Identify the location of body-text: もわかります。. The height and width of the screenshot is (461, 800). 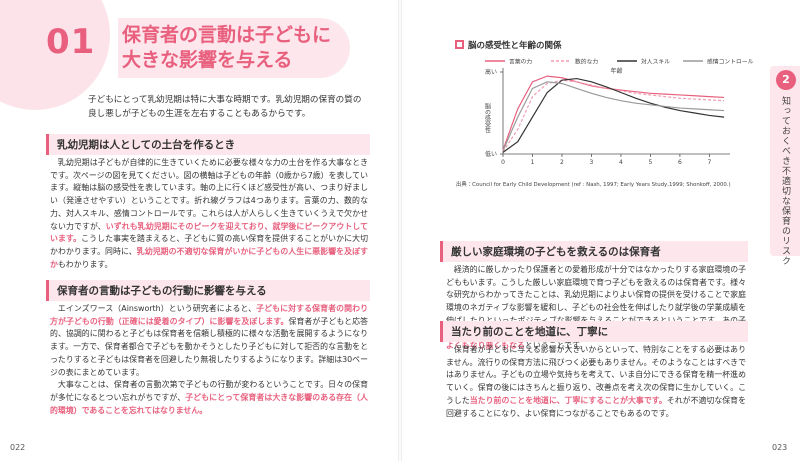
(85, 264).